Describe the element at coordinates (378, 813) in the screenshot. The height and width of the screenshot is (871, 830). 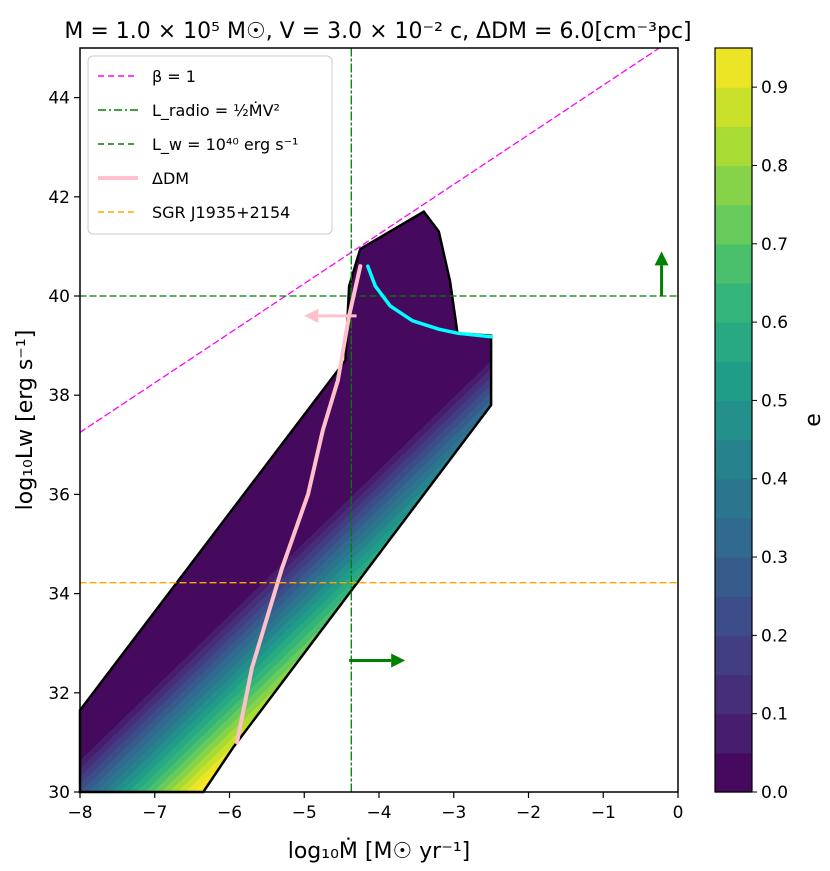
I see `x-tick-label: −4` at that location.